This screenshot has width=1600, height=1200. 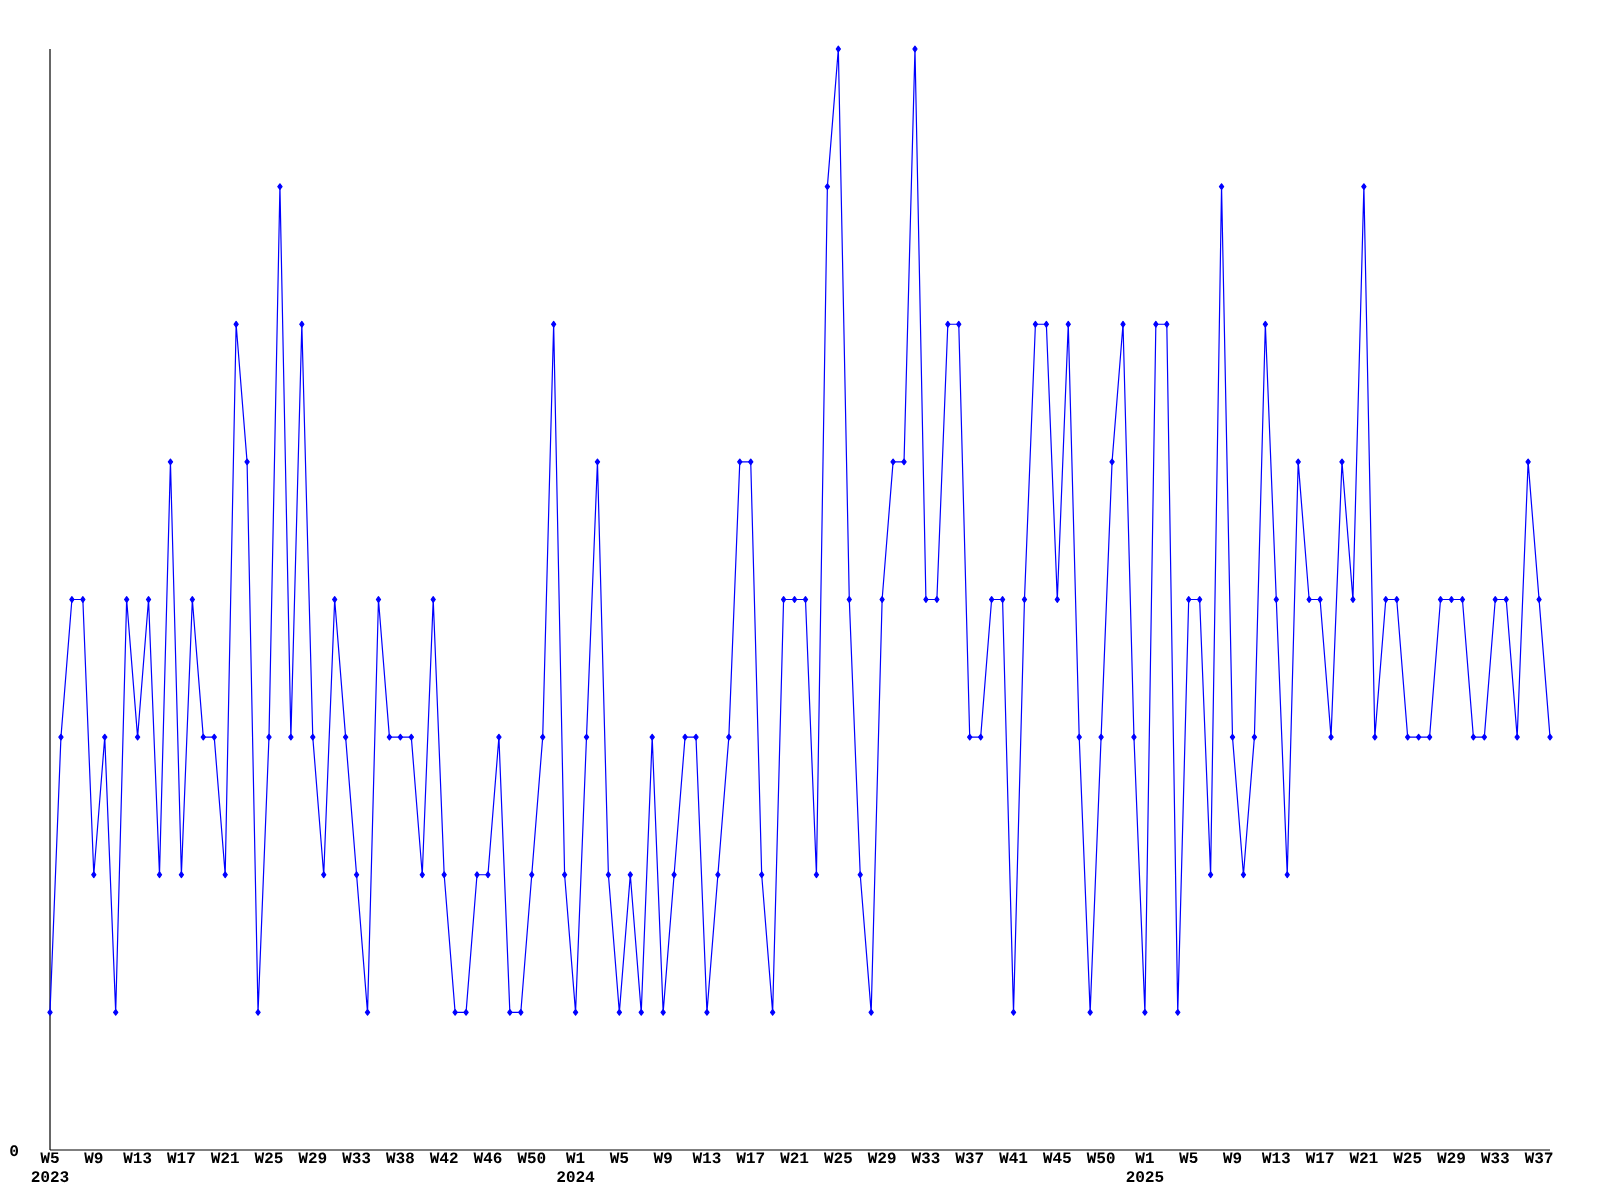 I want to click on x-tick-label: W1 2025, so click(x=1145, y=1167).